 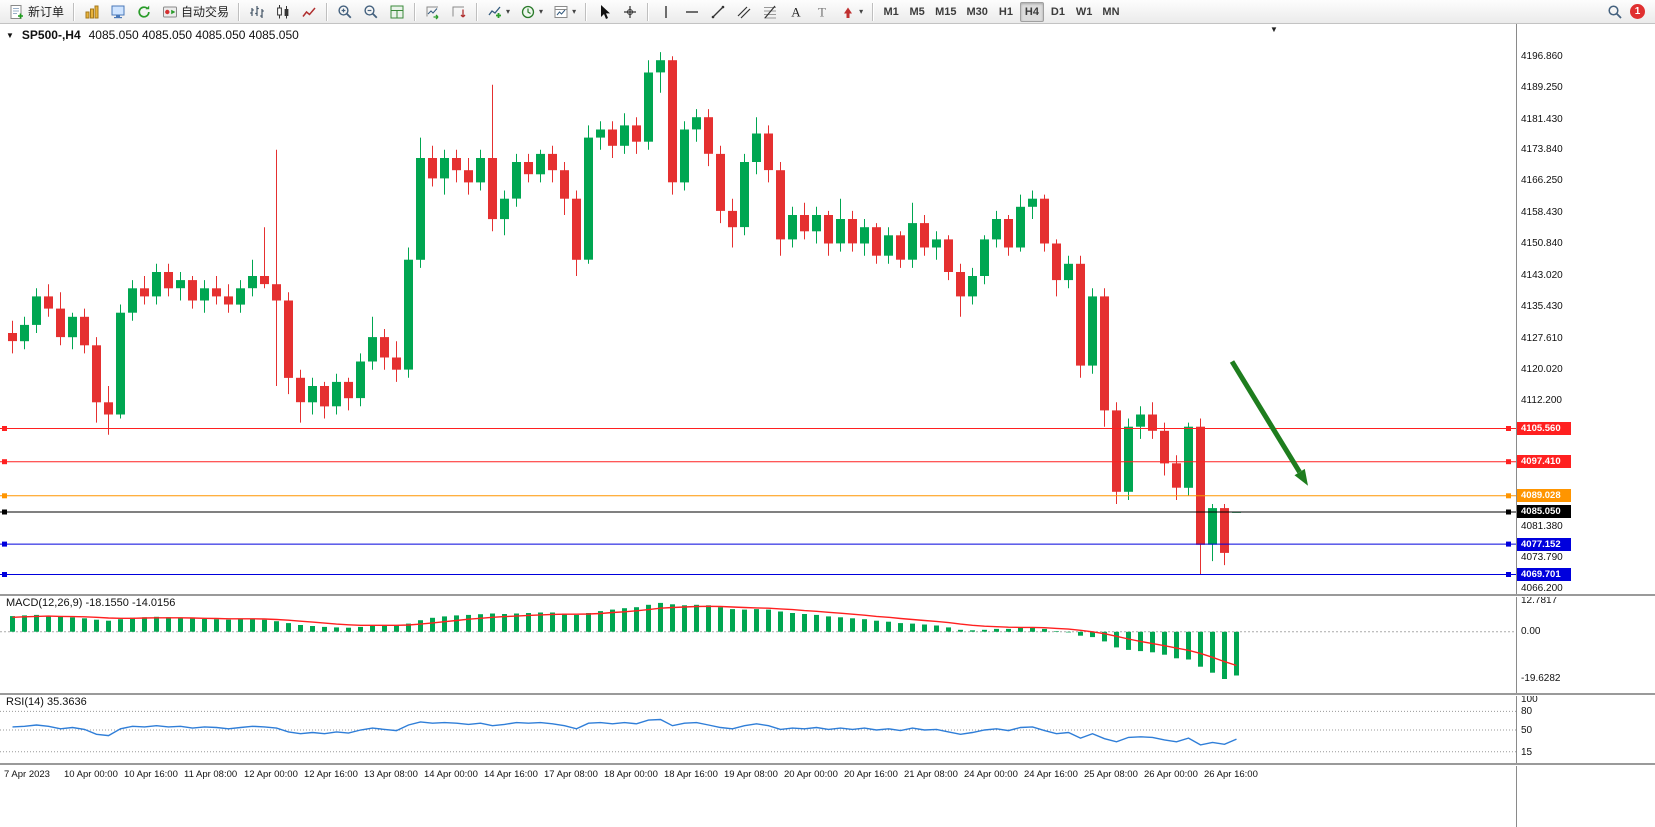 I want to click on timeframe-mn-button: MN, so click(x=1110, y=12).